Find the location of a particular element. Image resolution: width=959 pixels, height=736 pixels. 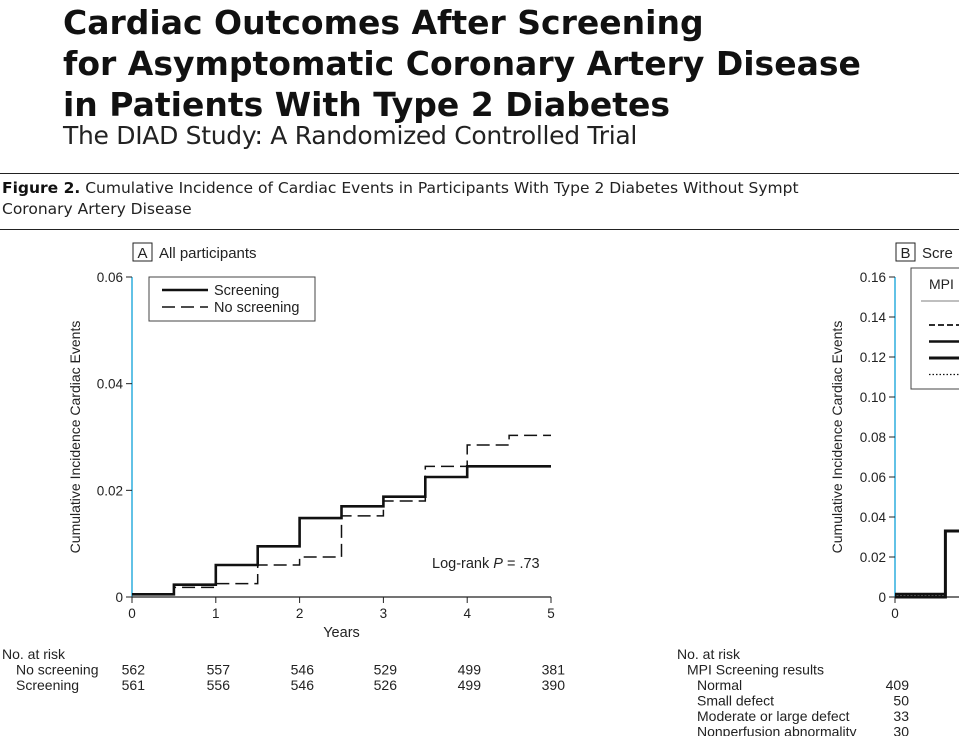

x-tick-label: 5 is located at coordinates (551, 613).